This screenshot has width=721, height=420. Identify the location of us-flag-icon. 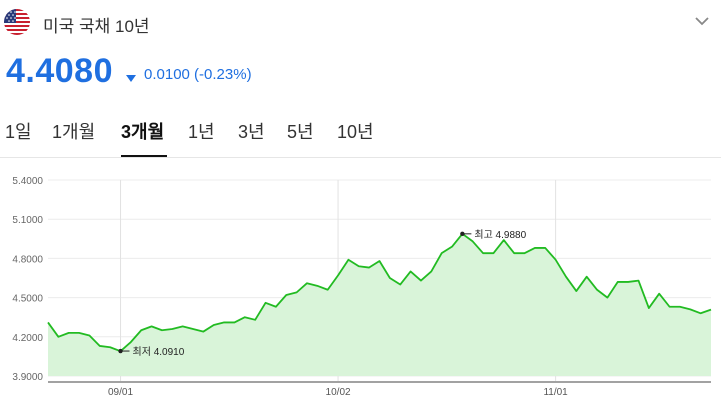
(17, 22).